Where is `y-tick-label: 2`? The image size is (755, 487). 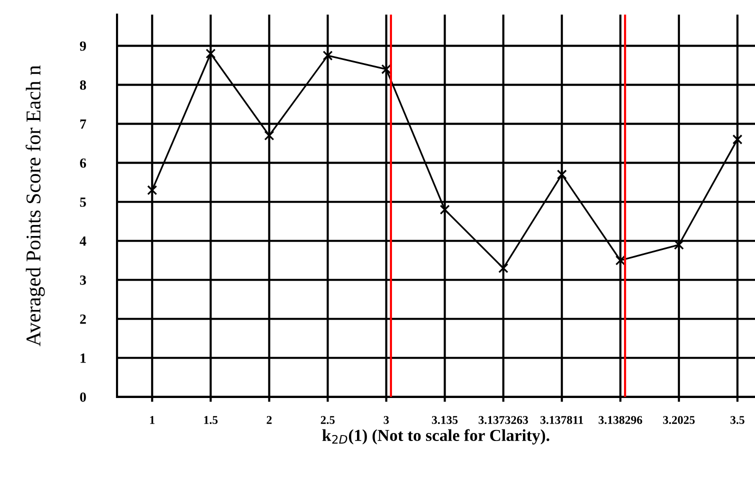
y-tick-label: 2 is located at coordinates (83, 319).